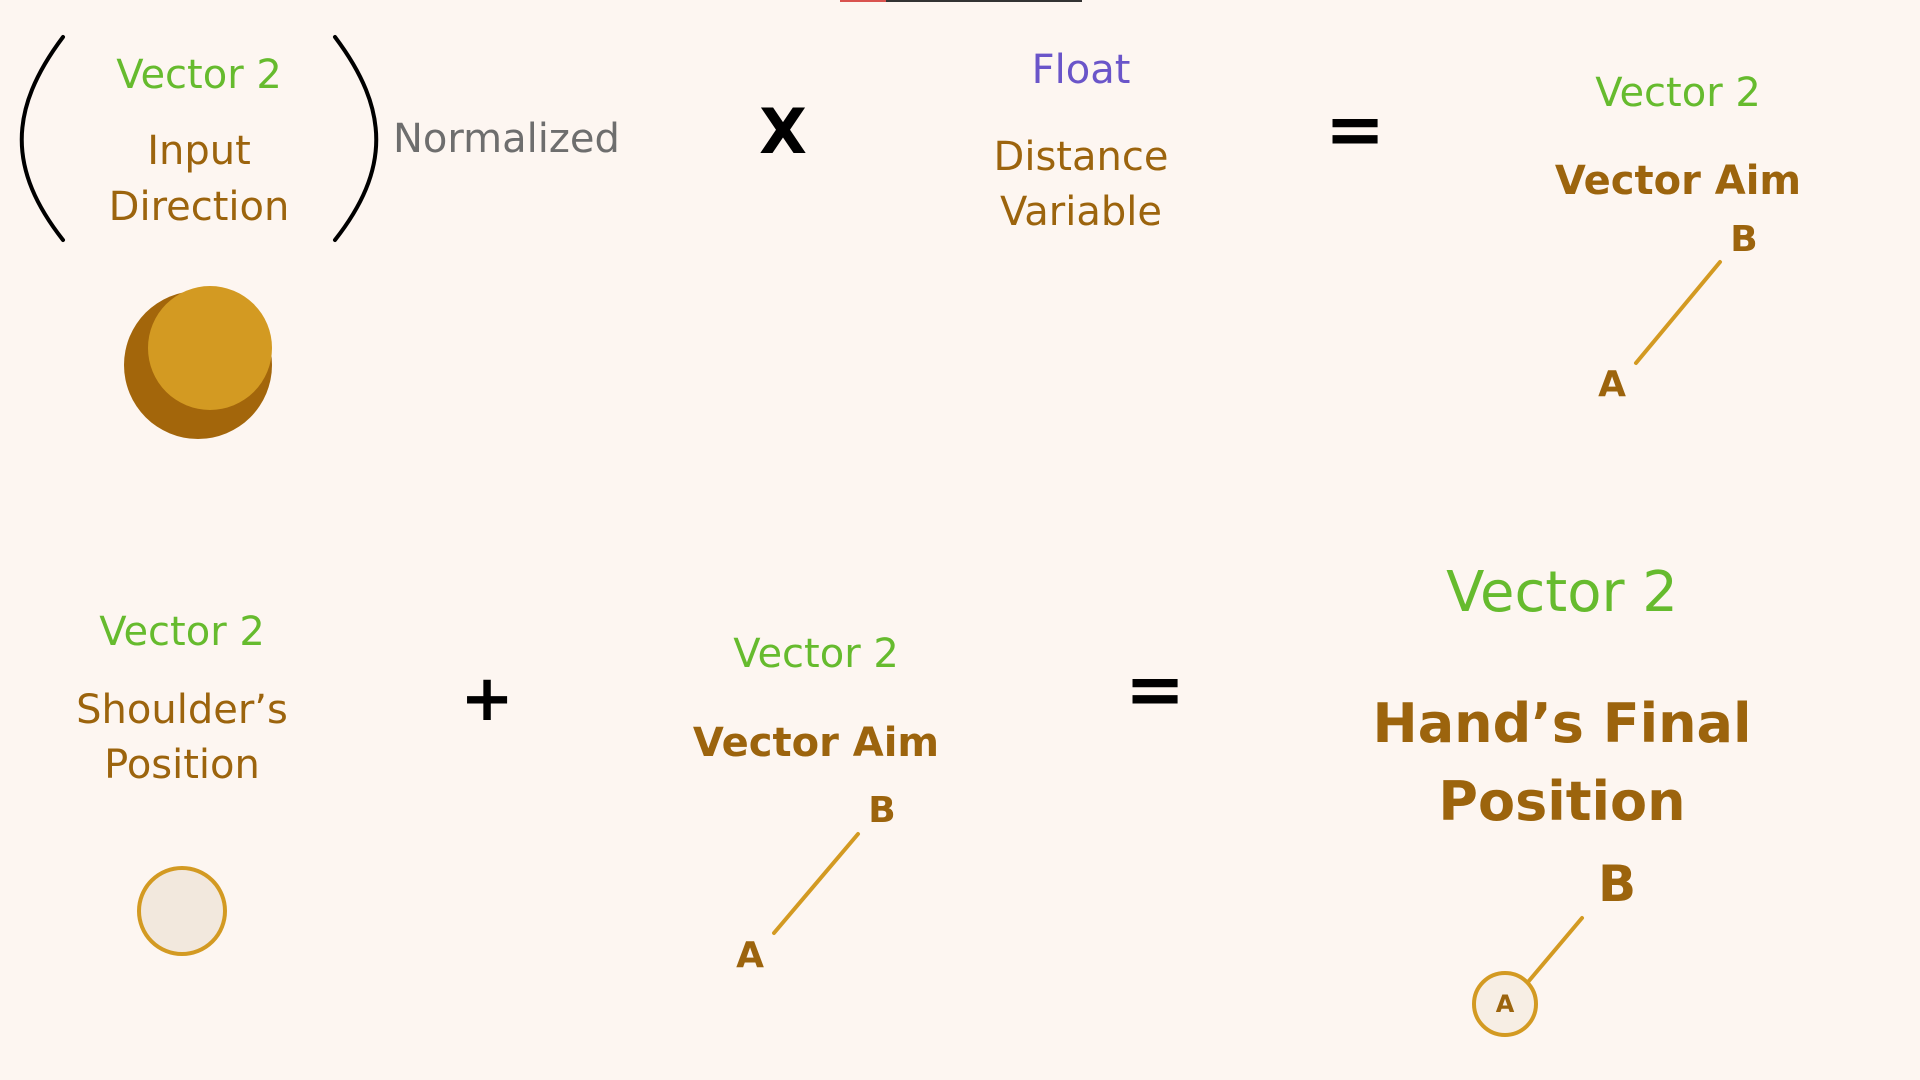  Describe the element at coordinates (1081, 70) in the screenshot. I see `float-type-label: Float` at that location.